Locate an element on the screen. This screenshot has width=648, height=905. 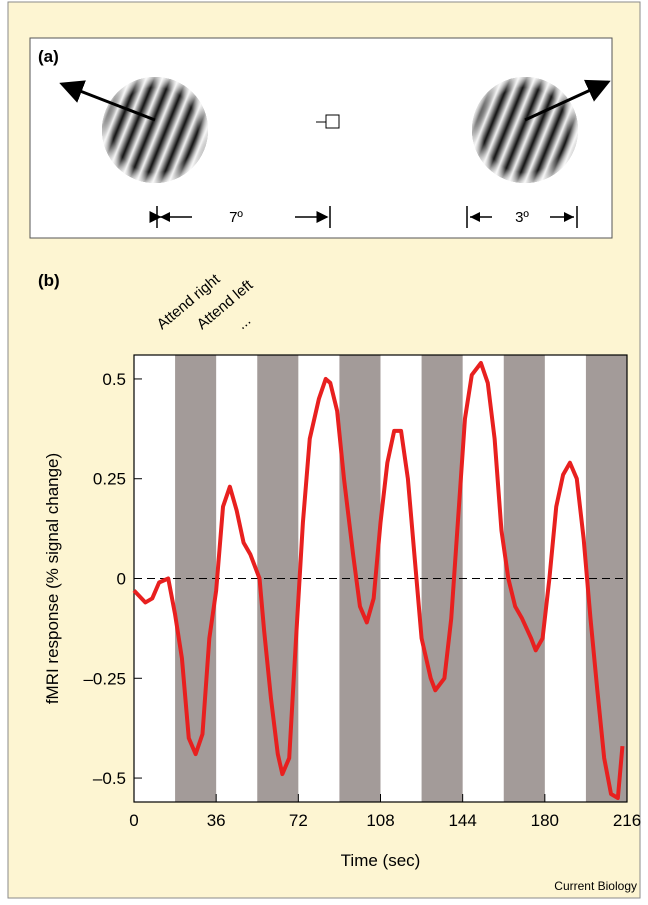
y-tick-label: 0 is located at coordinates (121, 579).